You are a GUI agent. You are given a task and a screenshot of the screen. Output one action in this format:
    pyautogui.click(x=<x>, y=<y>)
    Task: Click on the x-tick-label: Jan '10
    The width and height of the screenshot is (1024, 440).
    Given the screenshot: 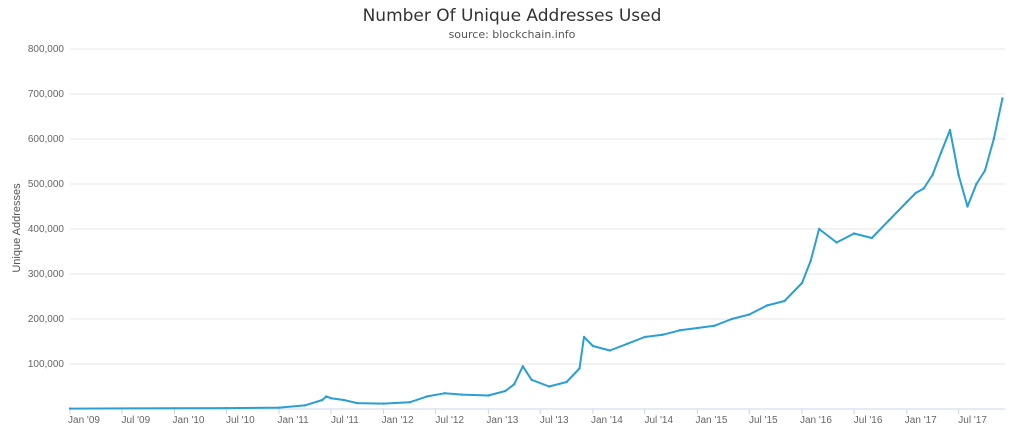 What is the action you would take?
    pyautogui.click(x=189, y=420)
    